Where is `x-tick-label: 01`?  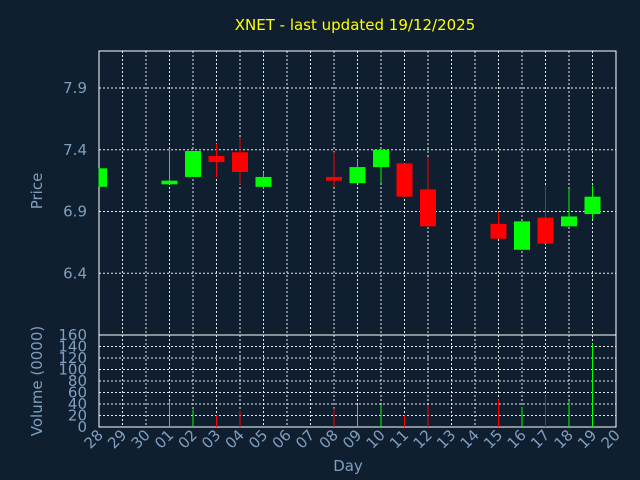 x-tick-label: 01 is located at coordinates (164, 439).